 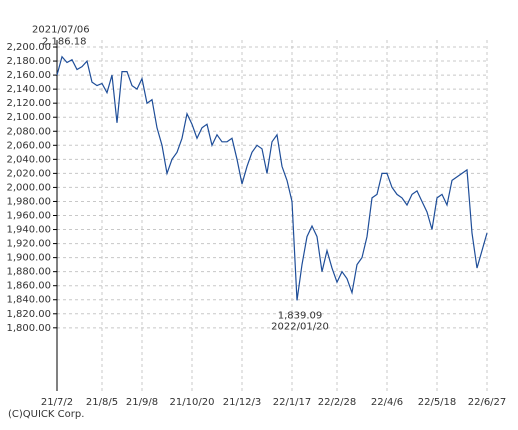 I want to click on x-tick-label: 22/4/6, so click(x=387, y=402).